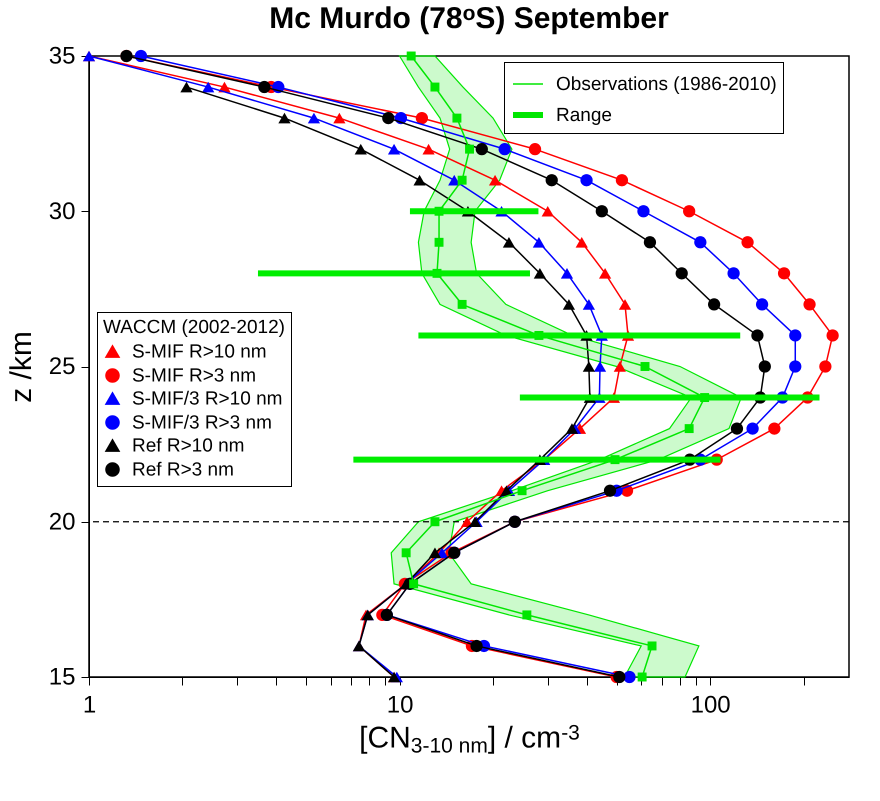 This screenshot has width=880, height=801. Describe the element at coordinates (469, 18) in the screenshot. I see `chart-title: Mc Murdo (78$^{o}$S) September` at that location.